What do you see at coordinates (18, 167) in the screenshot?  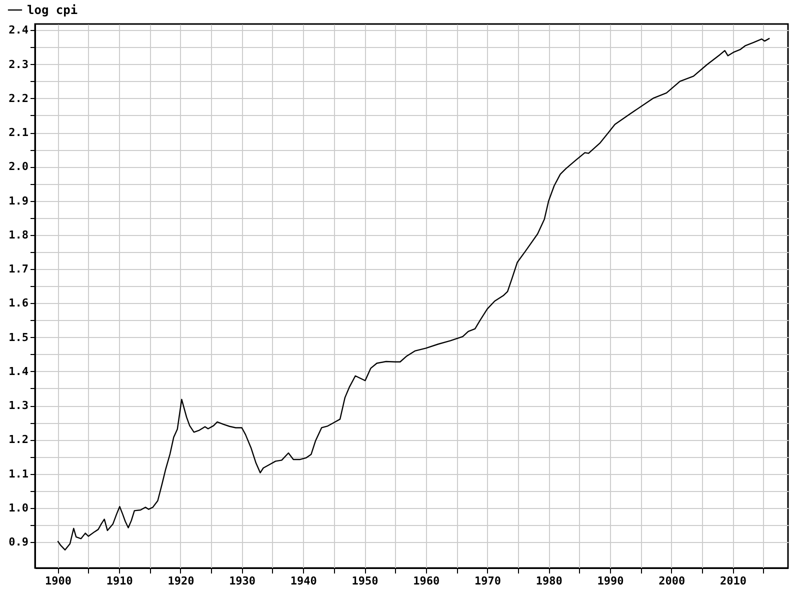 I see `y-tick-label: 2.0` at bounding box center [18, 167].